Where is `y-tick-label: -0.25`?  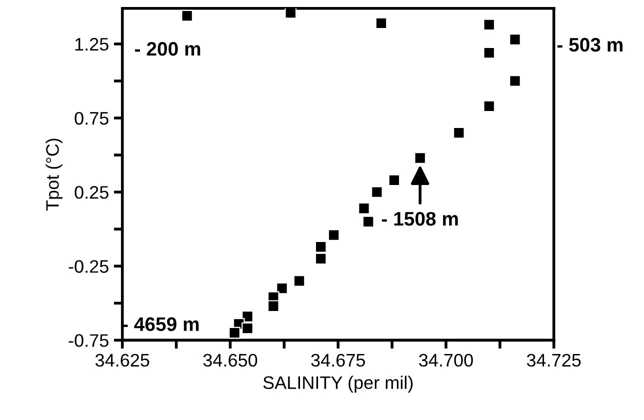
y-tick-label: -0.25 is located at coordinates (88, 266).